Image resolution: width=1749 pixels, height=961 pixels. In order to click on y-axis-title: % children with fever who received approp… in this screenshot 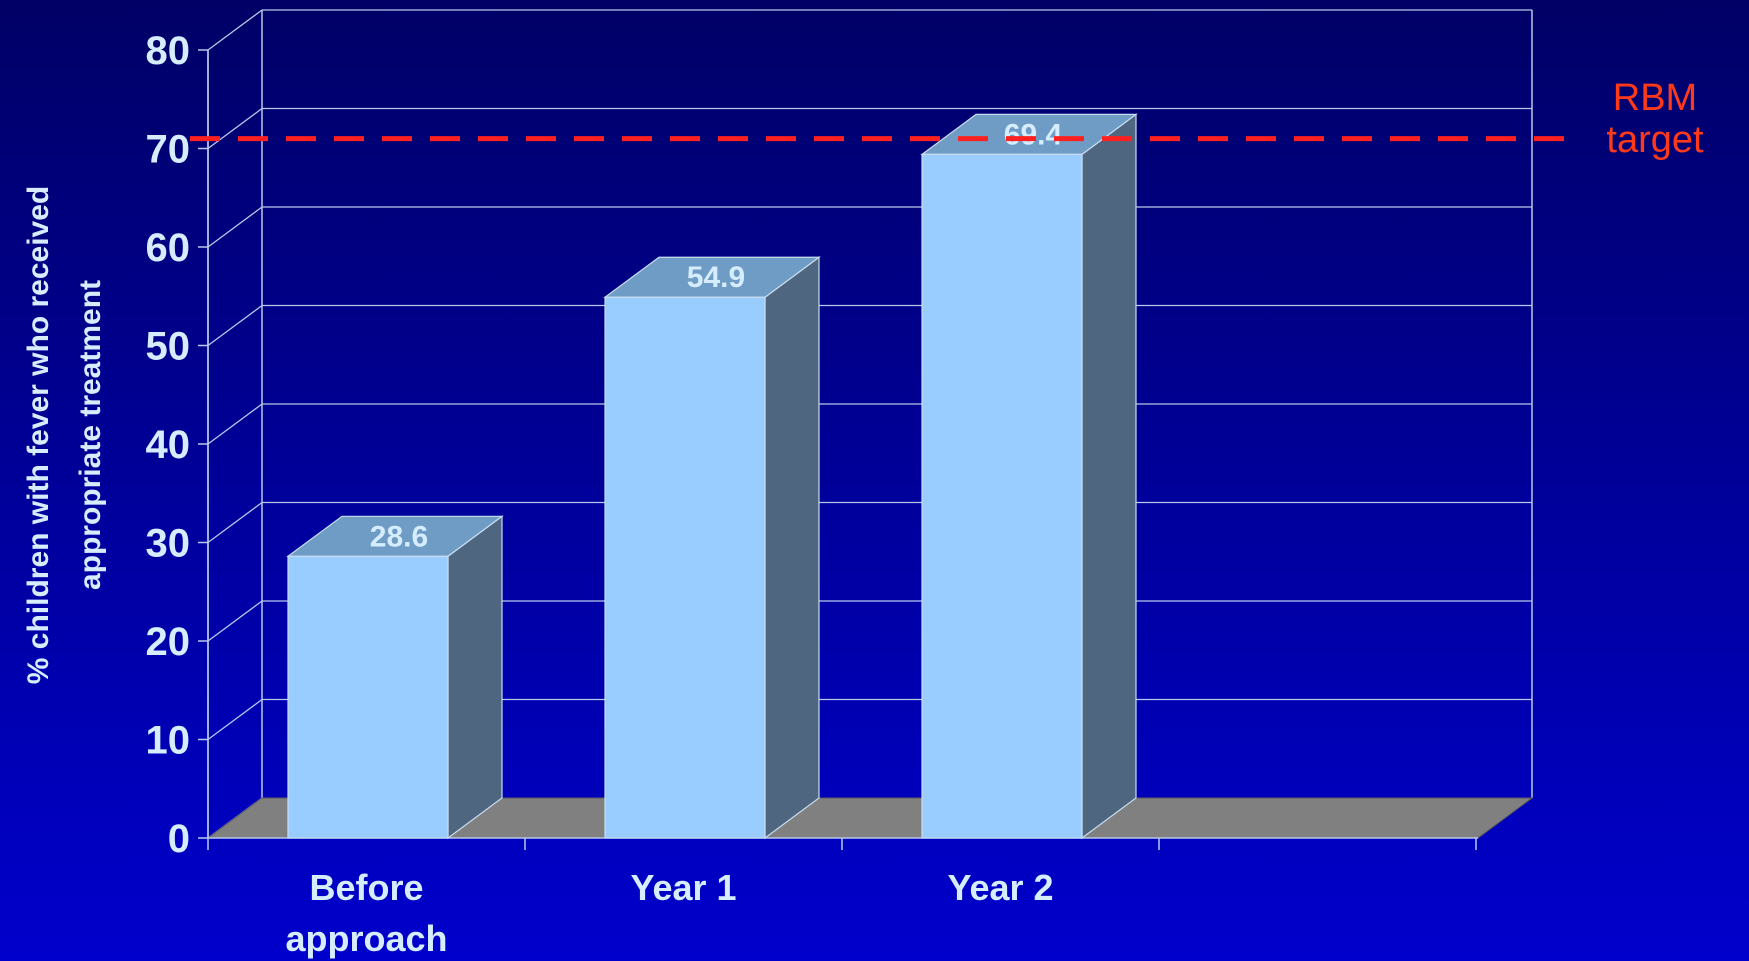, I will do `click(64, 435)`.